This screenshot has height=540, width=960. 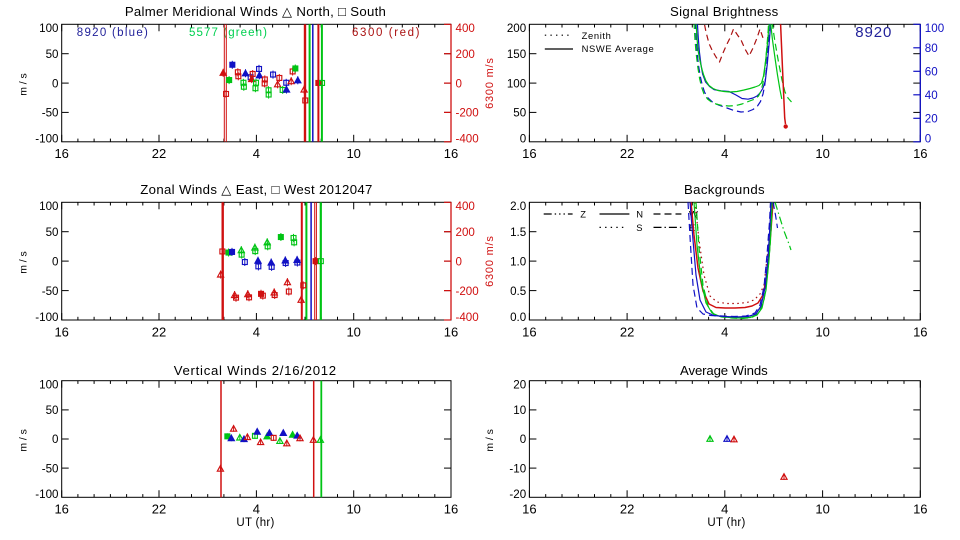 What do you see at coordinates (518, 291) in the screenshot?
I see `svg-text: 0.5` at bounding box center [518, 291].